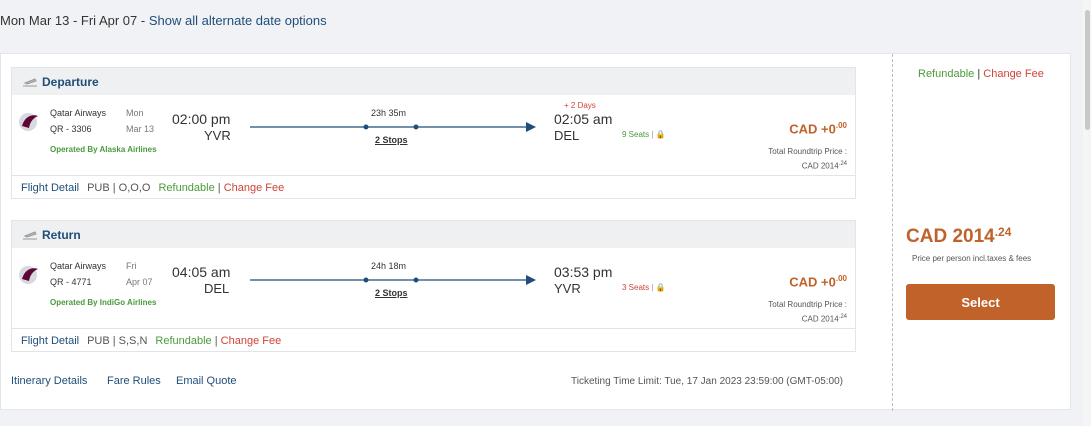  Describe the element at coordinates (583, 272) in the screenshot. I see `arrival-time: 03:53 pm` at that location.